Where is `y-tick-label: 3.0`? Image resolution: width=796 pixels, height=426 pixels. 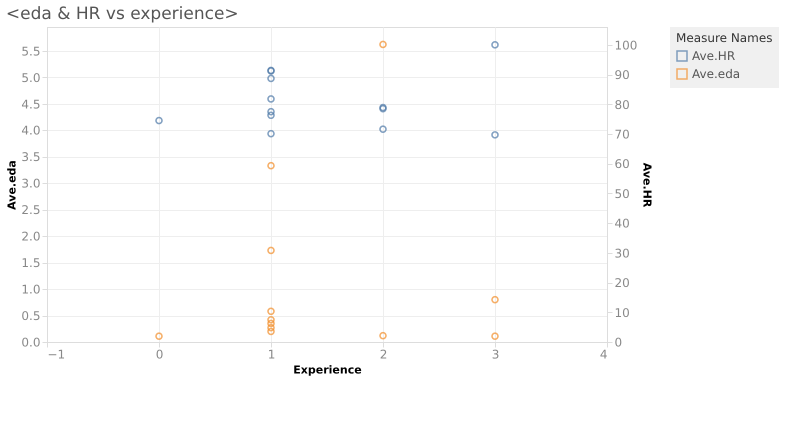
y-tick-label: 3.0 is located at coordinates (30, 183).